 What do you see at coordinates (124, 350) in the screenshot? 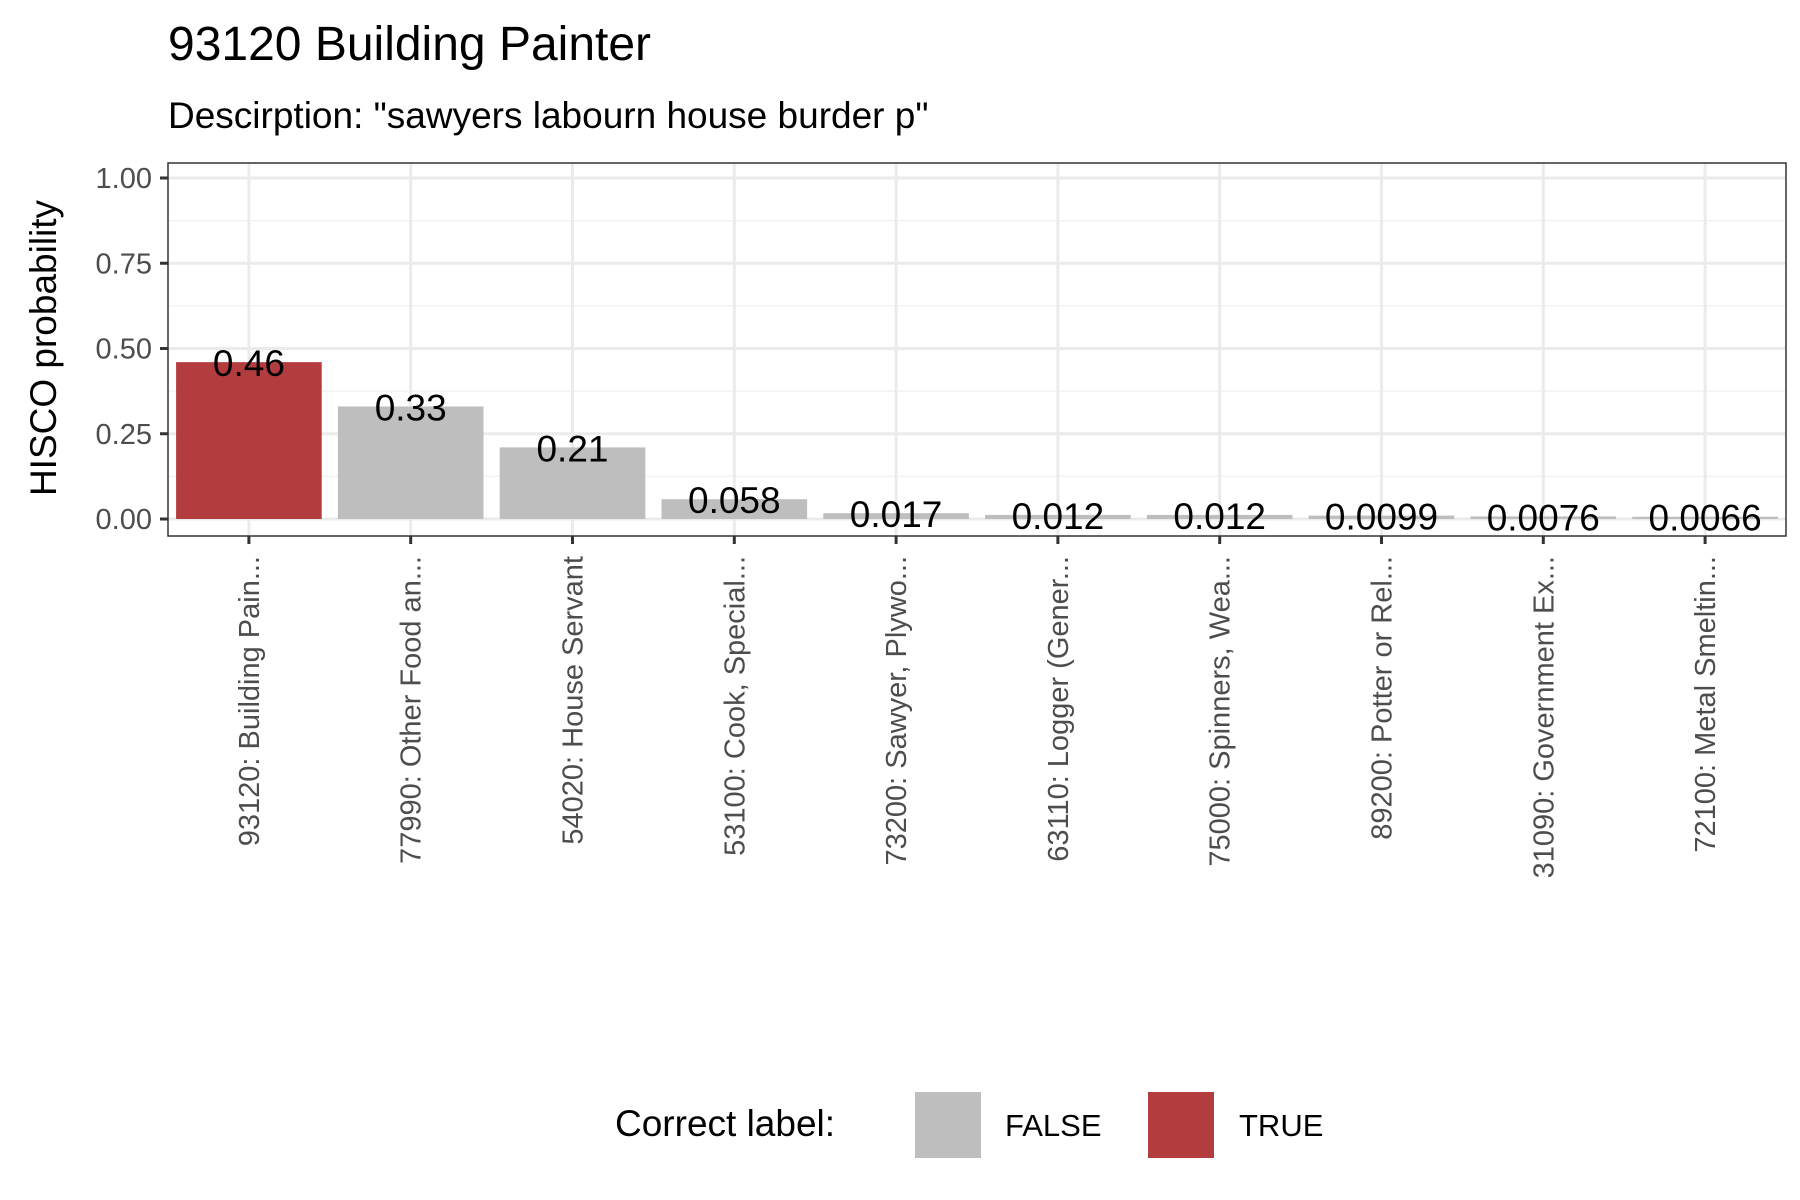
I see `y-tick-label: 0.50` at bounding box center [124, 350].